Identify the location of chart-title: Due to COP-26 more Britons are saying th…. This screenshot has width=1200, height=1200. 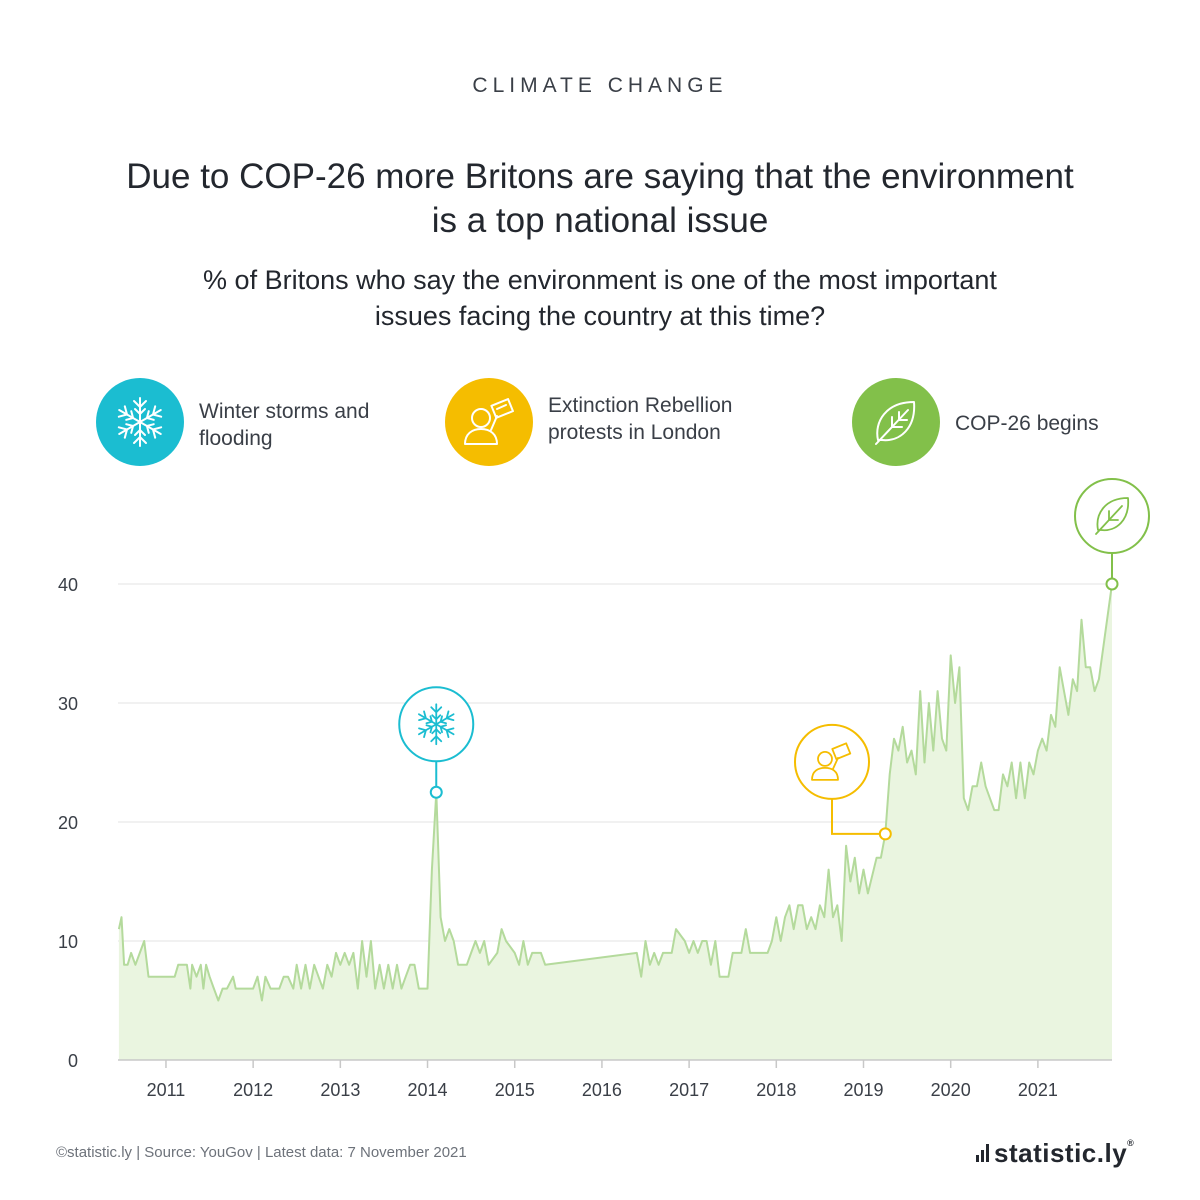
(600, 198).